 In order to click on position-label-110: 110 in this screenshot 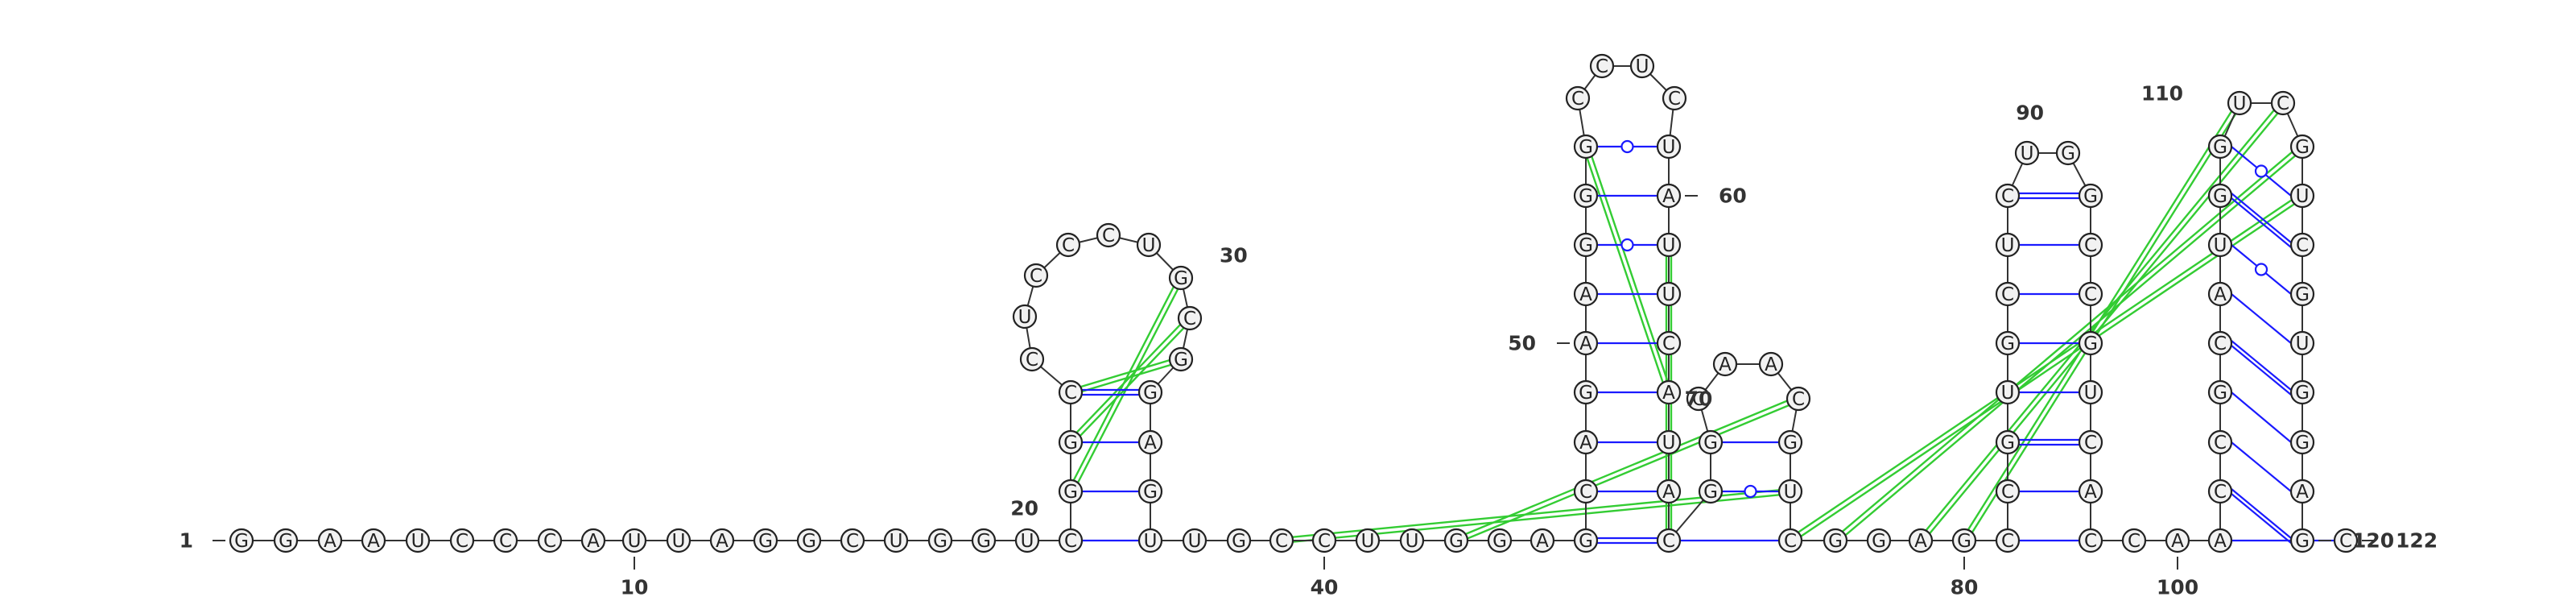, I will do `click(2162, 94)`.